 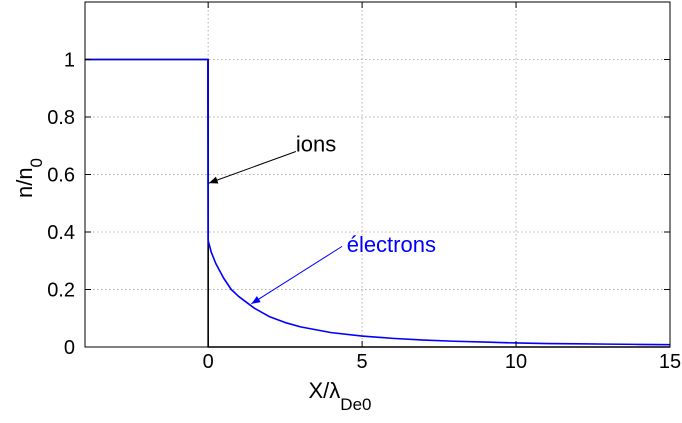 What do you see at coordinates (61, 291) in the screenshot?
I see `y-tick-label: 0.2` at bounding box center [61, 291].